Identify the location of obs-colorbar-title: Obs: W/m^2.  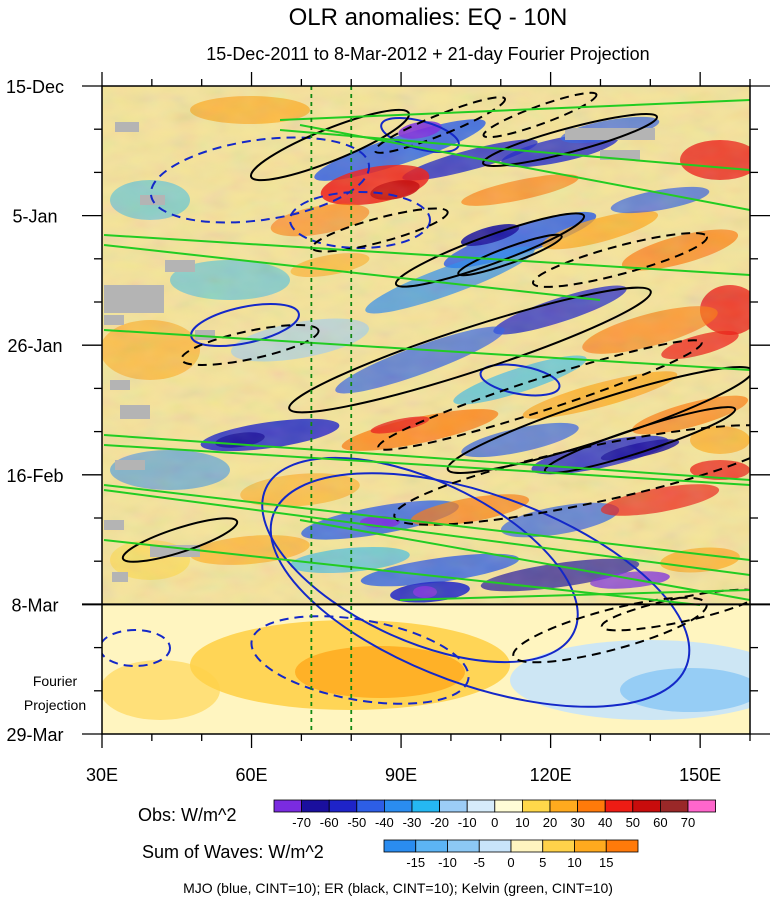
(187, 815).